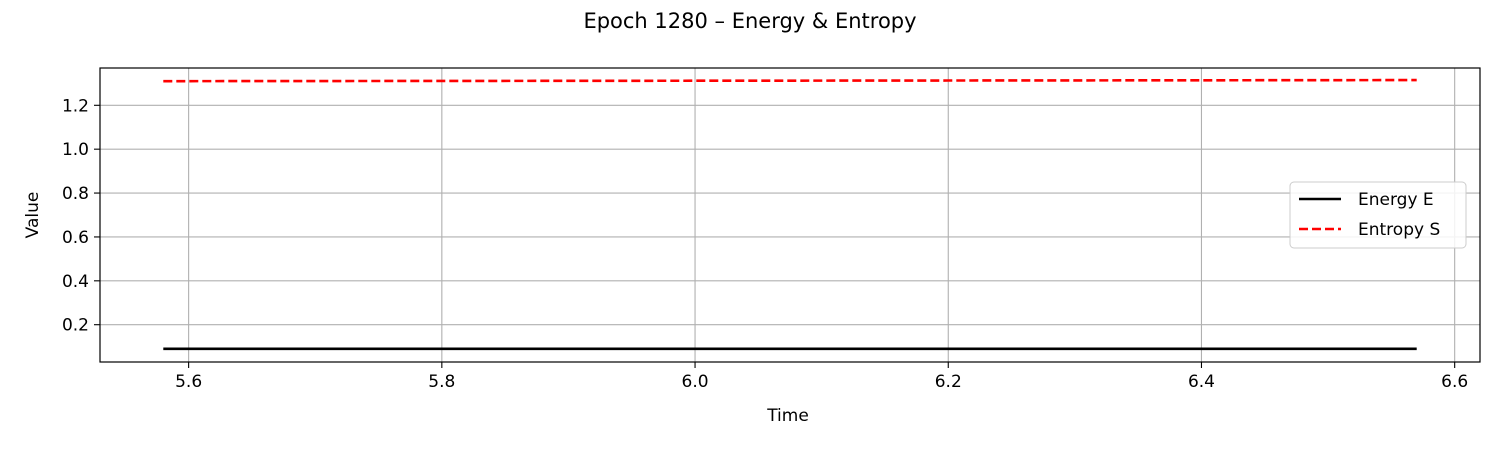 The height and width of the screenshot is (450, 1500). Describe the element at coordinates (75, 326) in the screenshot. I see `y-tick-label: 0.2` at that location.